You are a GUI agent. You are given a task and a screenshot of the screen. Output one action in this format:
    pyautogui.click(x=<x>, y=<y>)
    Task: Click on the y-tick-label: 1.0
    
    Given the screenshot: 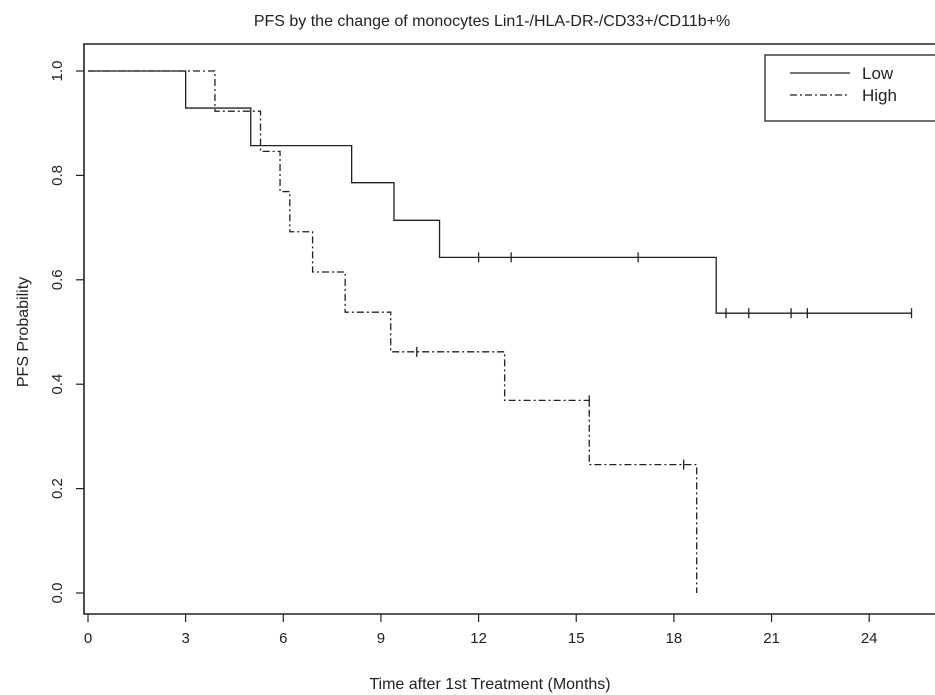 What is the action you would take?
    pyautogui.click(x=57, y=71)
    